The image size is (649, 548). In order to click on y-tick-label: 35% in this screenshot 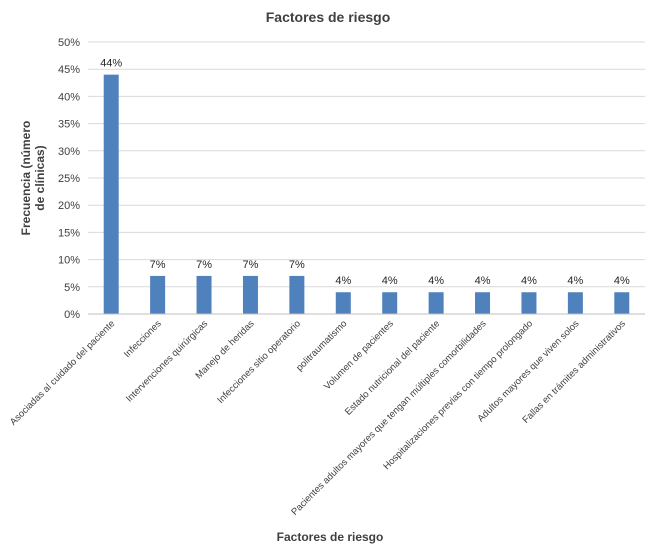, I will do `click(69, 125)`.